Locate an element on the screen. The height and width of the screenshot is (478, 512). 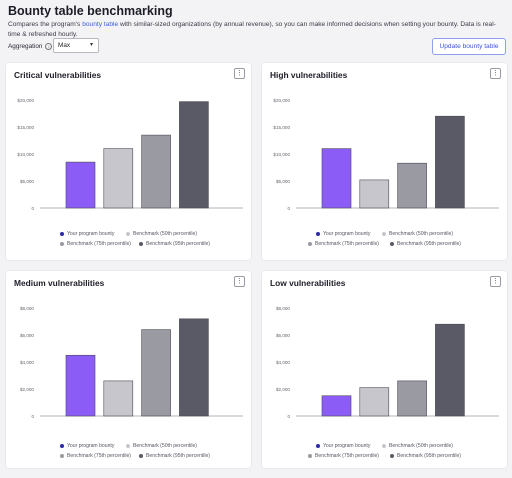
page-title: Bounty table benchmarking is located at coordinates (90, 11).